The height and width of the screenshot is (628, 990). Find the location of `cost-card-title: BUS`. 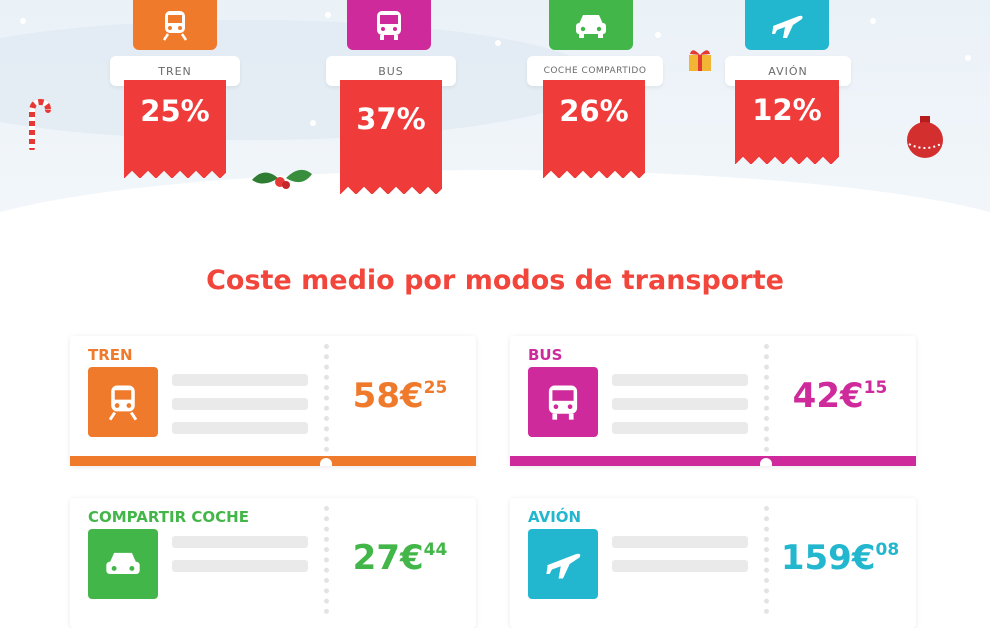

cost-card-title: BUS is located at coordinates (545, 355).